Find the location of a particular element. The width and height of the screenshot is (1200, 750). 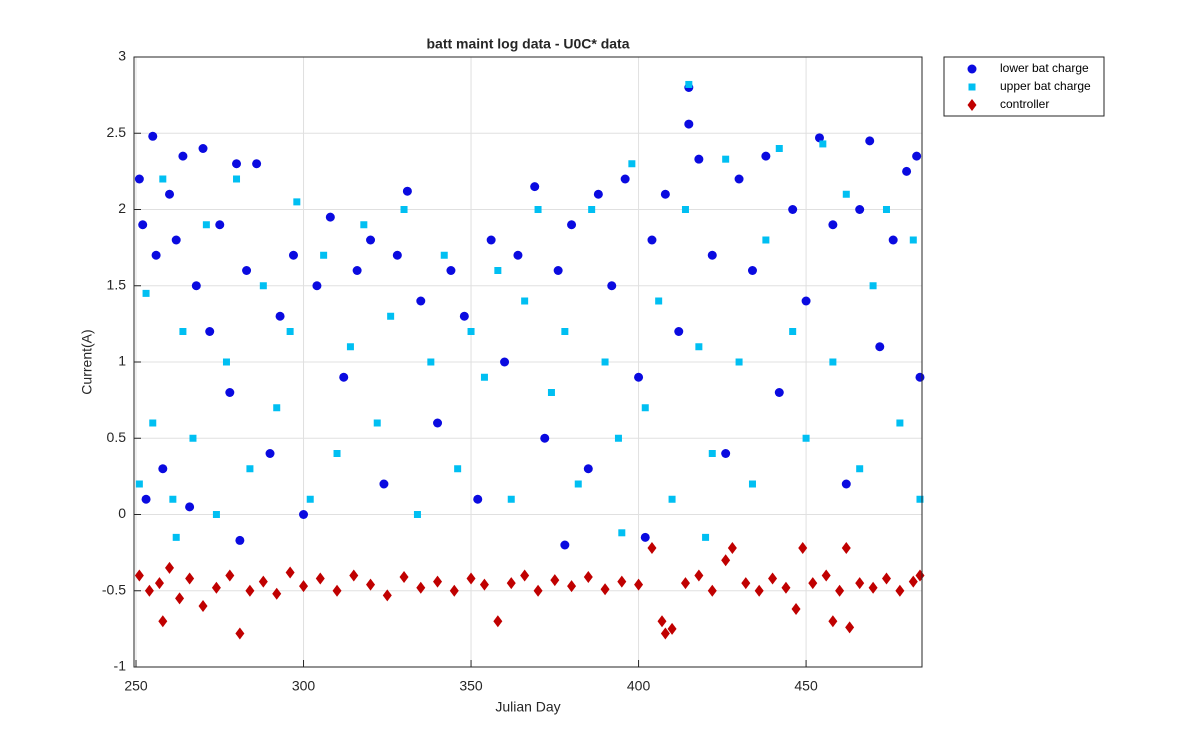

legend-label: upper bat charge is located at coordinates (1045, 86).